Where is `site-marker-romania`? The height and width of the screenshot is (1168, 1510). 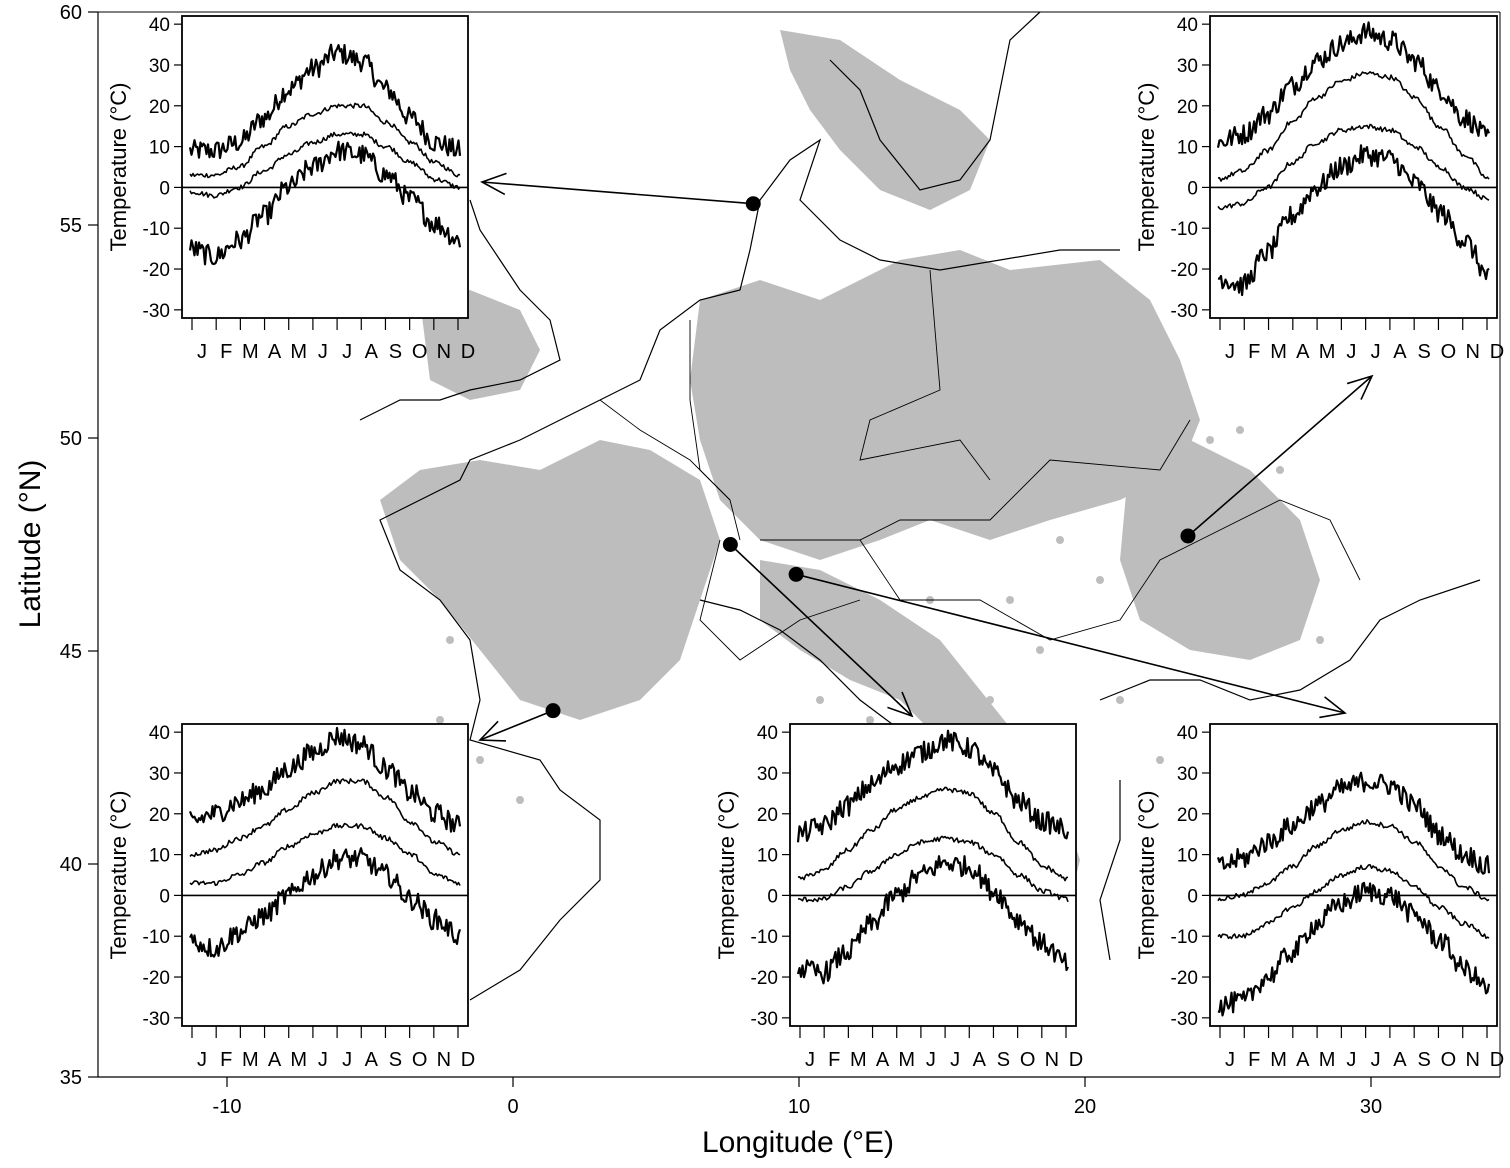 site-marker-romania is located at coordinates (1188, 536).